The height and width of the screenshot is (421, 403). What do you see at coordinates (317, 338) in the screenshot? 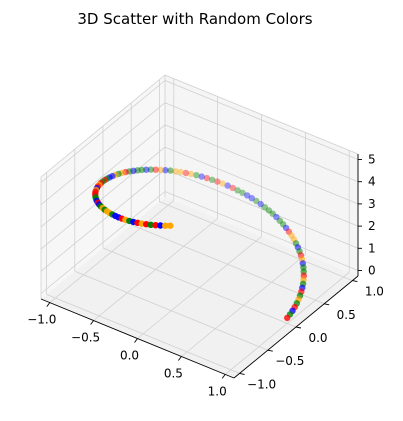
I see `y-tick-label: 0.0` at bounding box center [317, 338].